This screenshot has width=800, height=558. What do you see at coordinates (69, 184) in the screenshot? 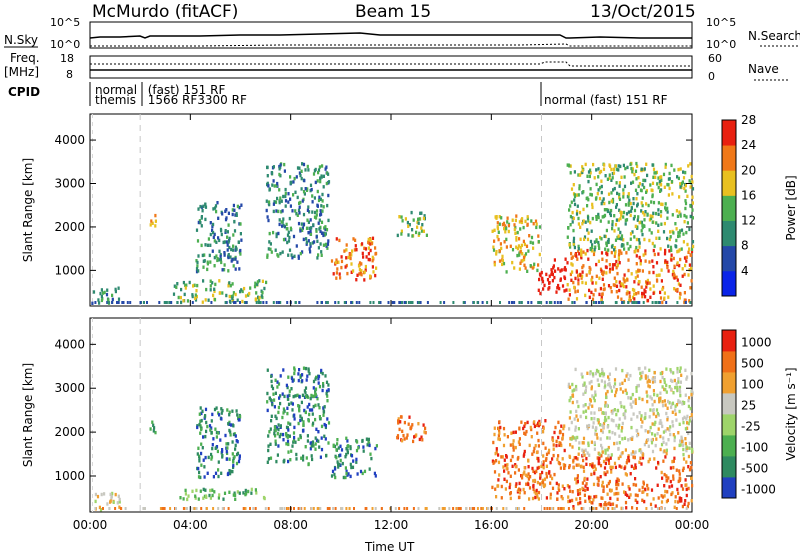
I see `y-tick-label: 3000` at bounding box center [69, 184].